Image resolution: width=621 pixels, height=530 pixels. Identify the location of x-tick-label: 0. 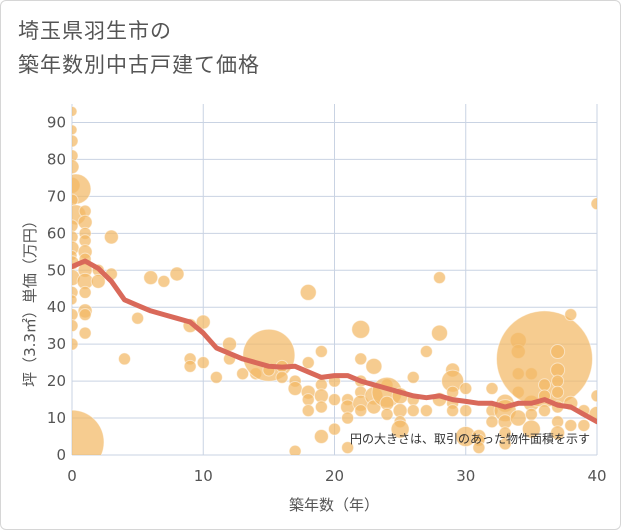
(72, 476).